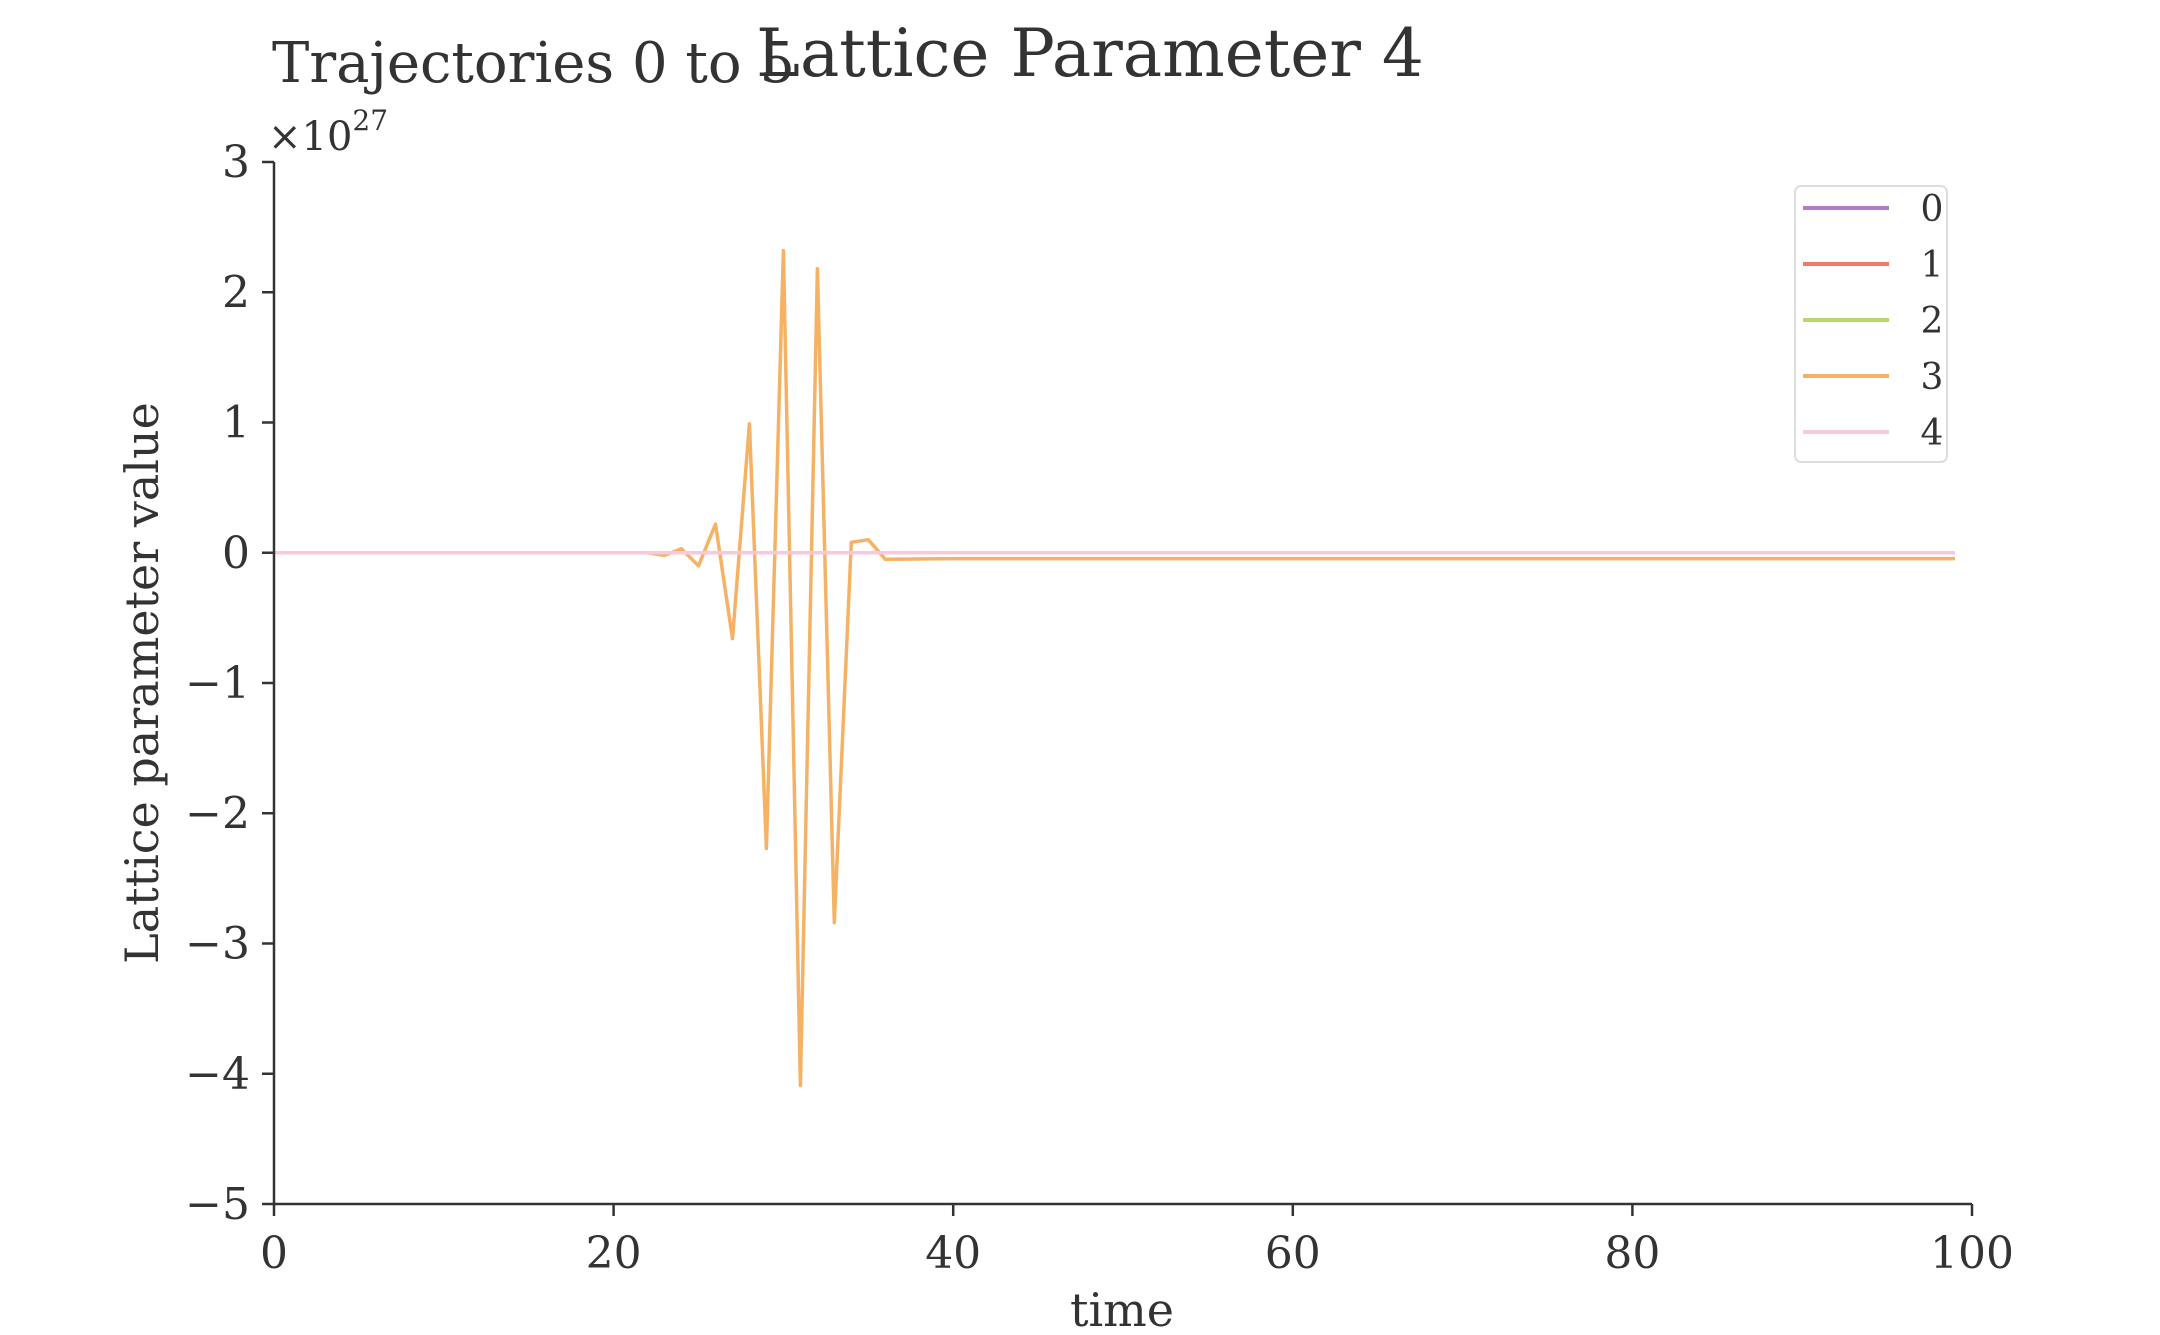 This screenshot has height=1335, width=2160. I want to click on legend-label: 1, so click(1932, 265).